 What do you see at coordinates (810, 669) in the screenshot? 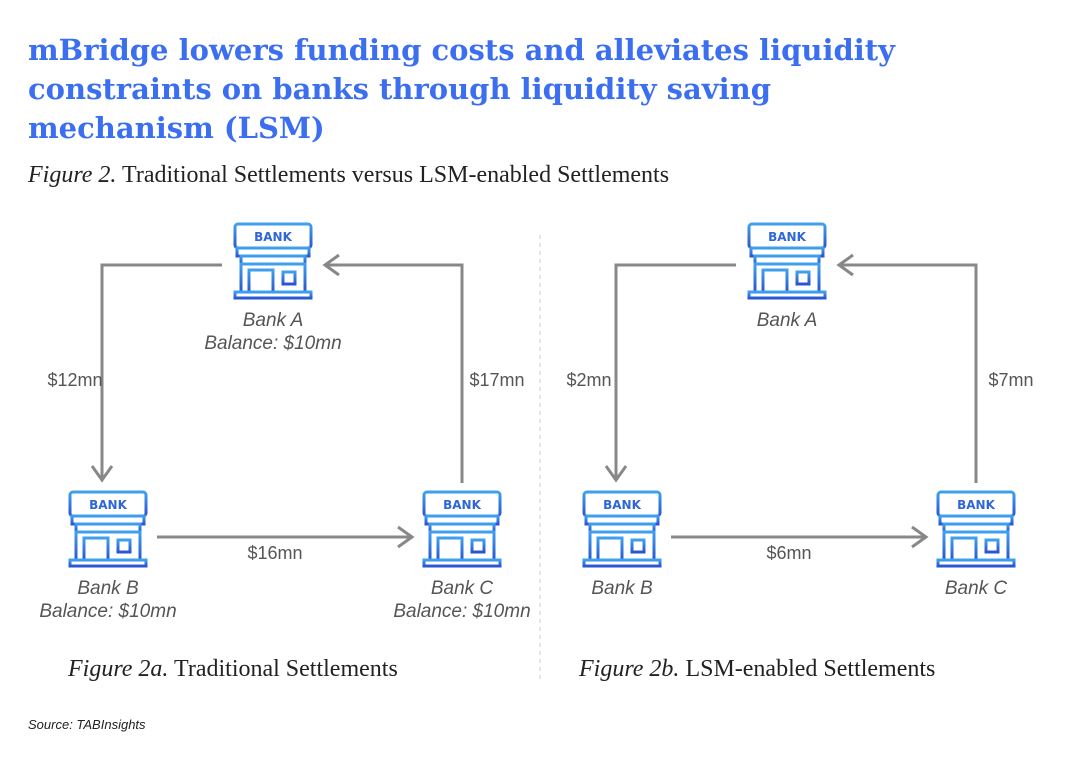
I see `caption-text: LSM-enabled Settlements` at bounding box center [810, 669].